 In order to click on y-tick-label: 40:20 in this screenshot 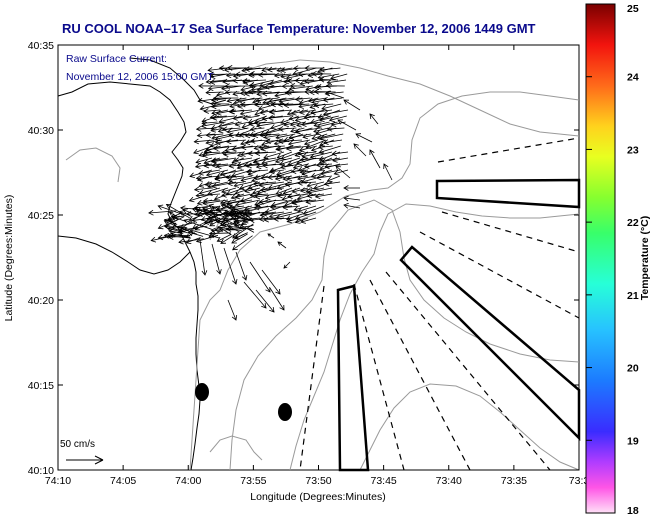, I will do `click(41, 301)`.